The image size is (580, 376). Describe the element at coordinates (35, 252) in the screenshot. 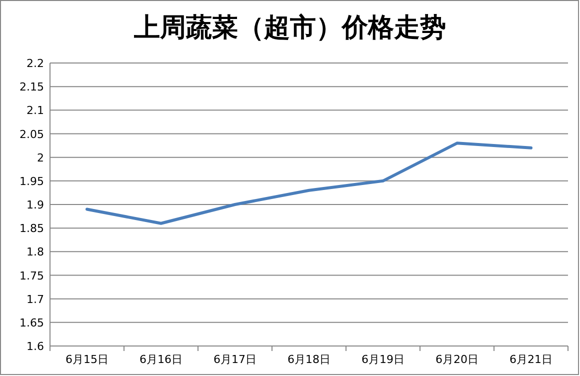

I see `y-tick-label: 1.8` at that location.